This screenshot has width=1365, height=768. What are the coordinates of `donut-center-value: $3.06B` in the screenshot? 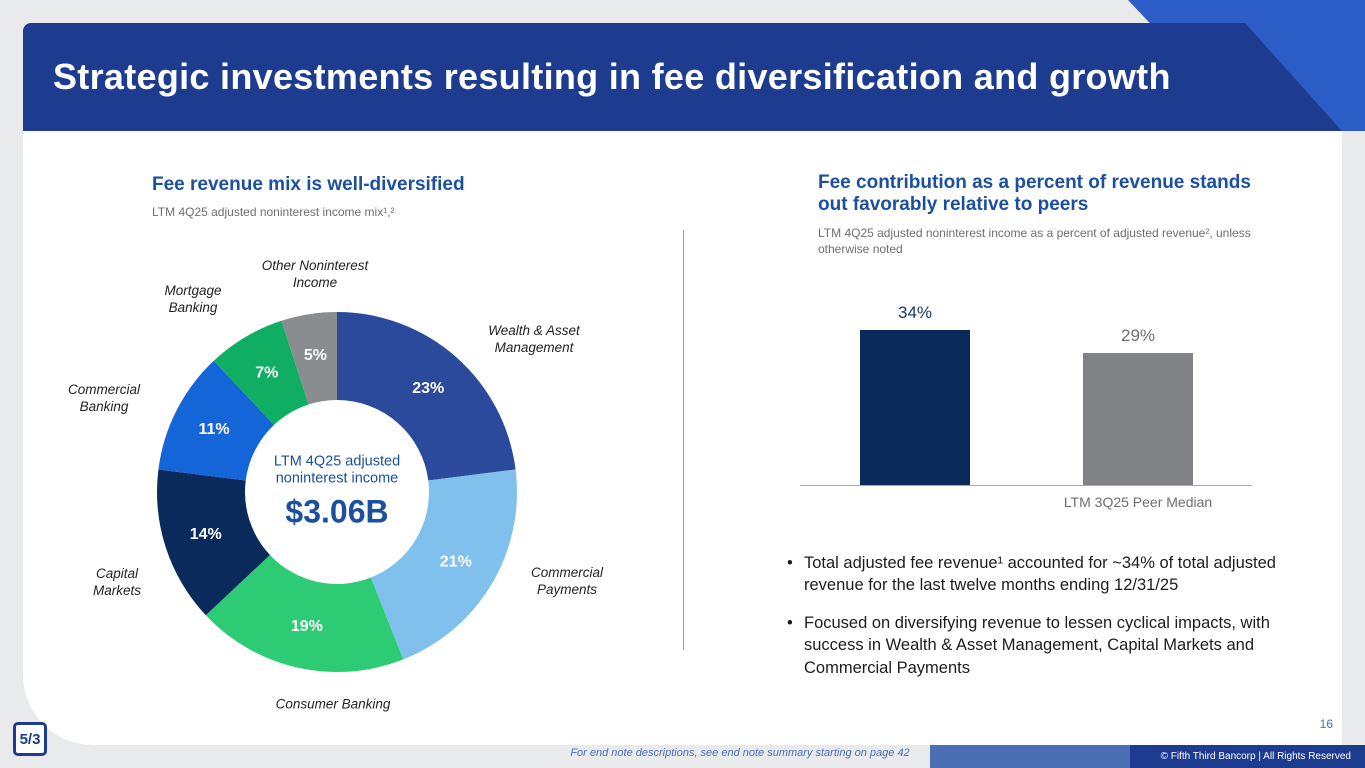 It's located at (337, 511).